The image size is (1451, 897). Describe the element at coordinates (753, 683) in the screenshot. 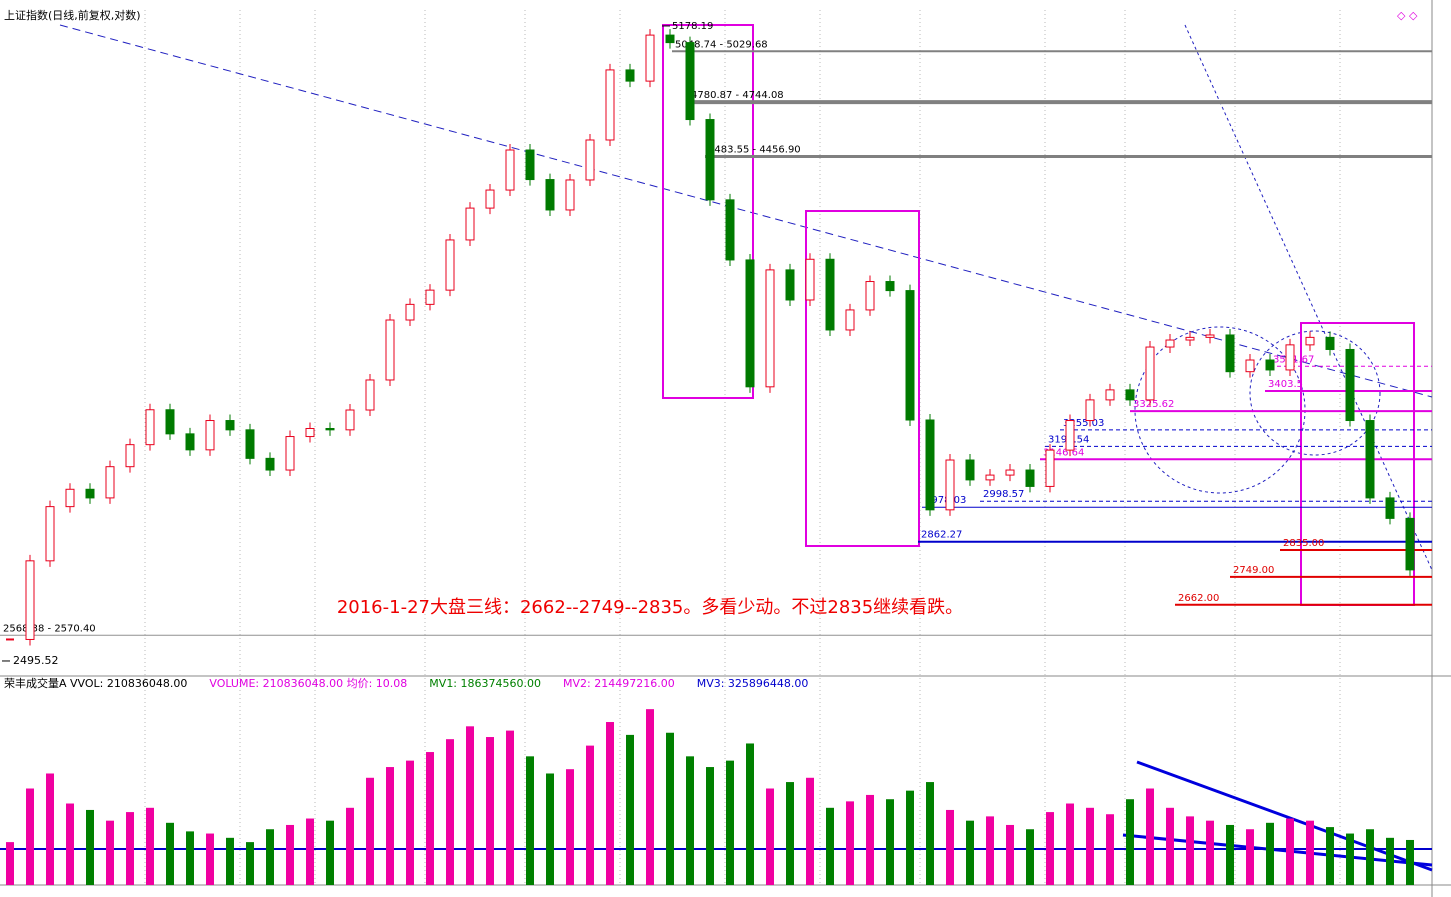

I see `volume-header: MV3: 325896448.00` at that location.